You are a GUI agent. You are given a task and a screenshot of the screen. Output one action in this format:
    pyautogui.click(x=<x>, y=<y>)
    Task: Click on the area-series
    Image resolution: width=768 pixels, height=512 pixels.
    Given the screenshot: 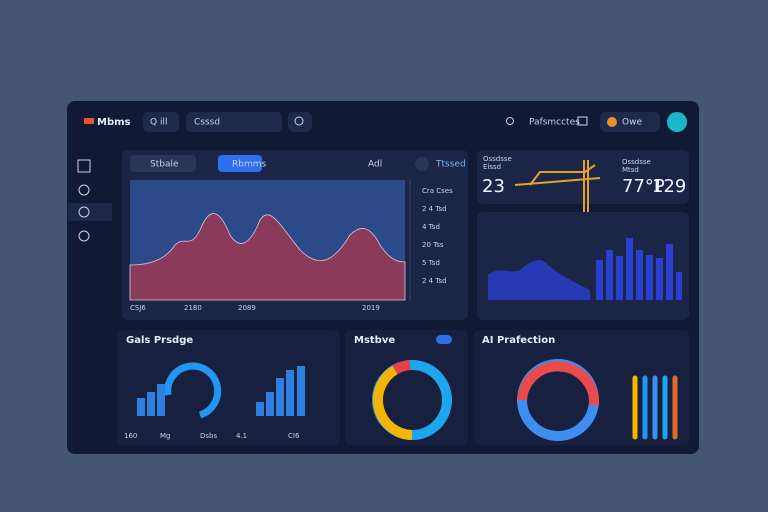 What is the action you would take?
    pyautogui.click(x=267, y=257)
    